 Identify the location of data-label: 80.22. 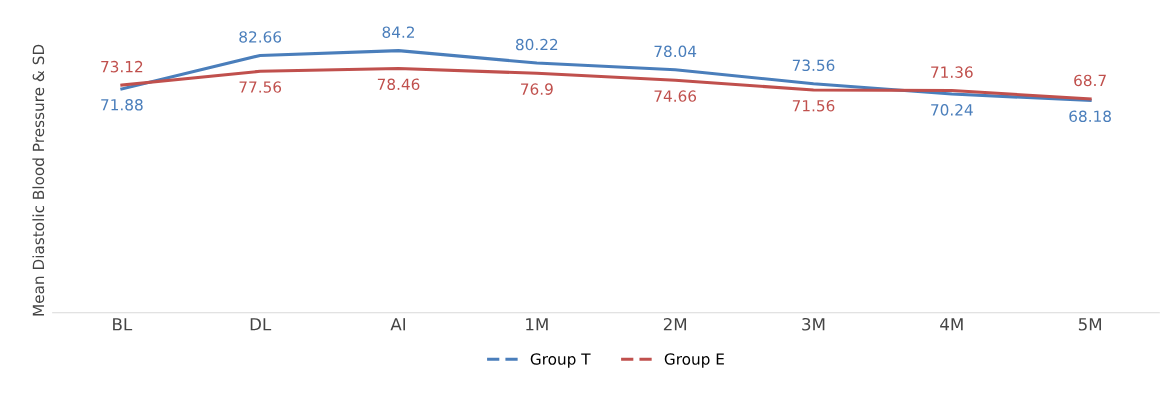
(537, 44).